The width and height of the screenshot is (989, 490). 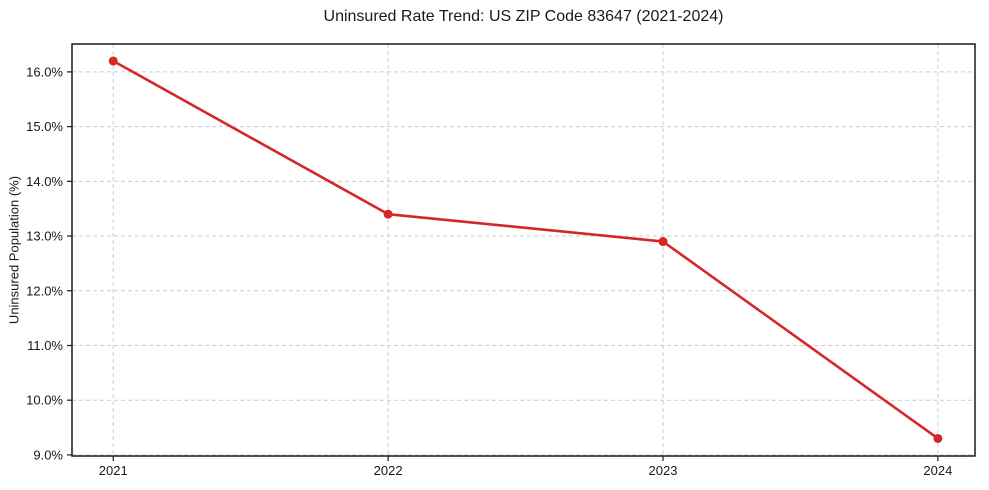 I want to click on x-tick-label: 2023, so click(x=663, y=470).